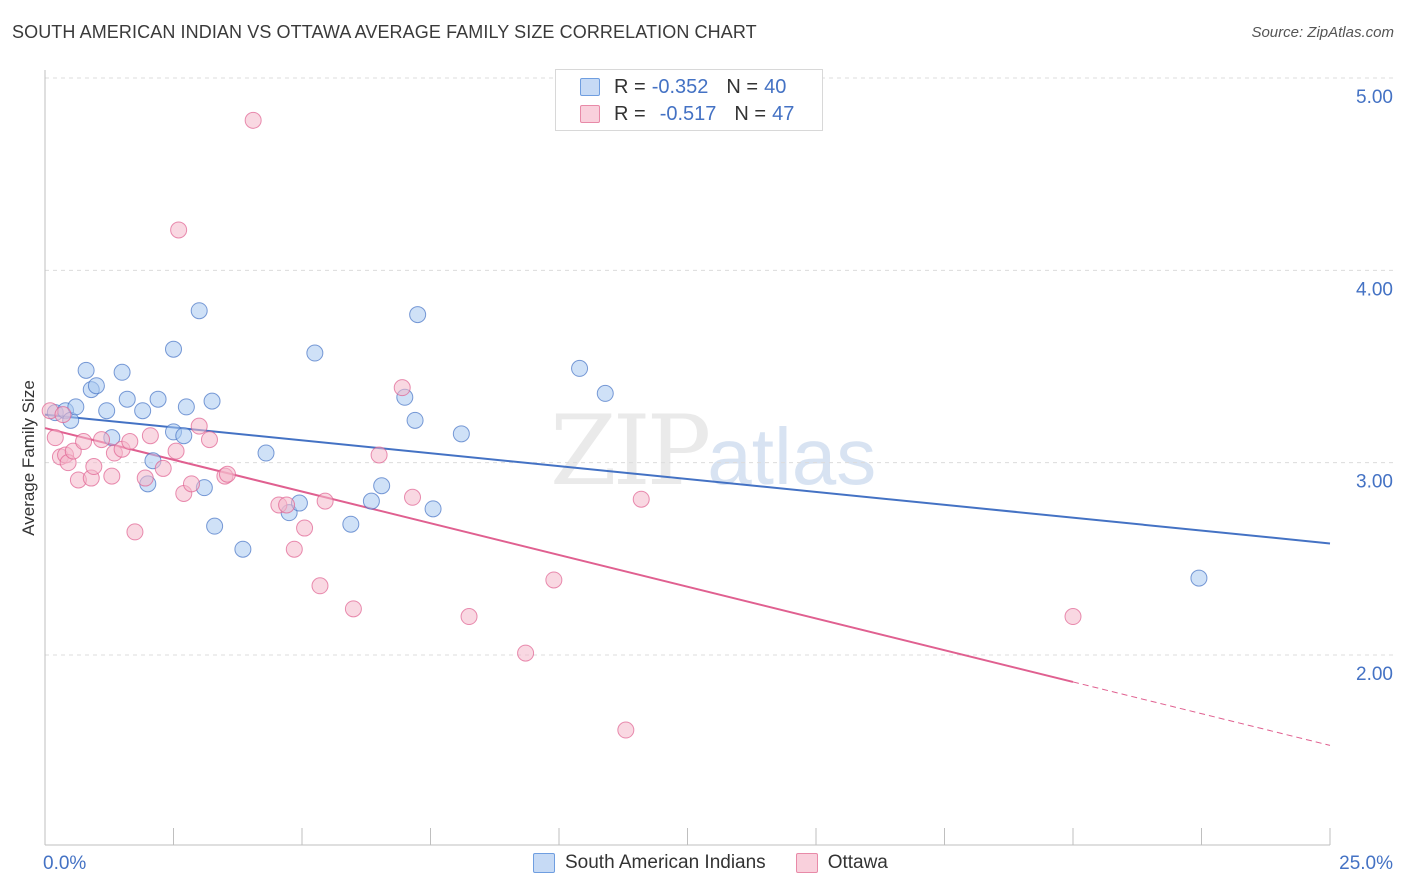  I want to click on legend-row-south-american-indians: R = -0.352 N = 40, so click(686, 87).